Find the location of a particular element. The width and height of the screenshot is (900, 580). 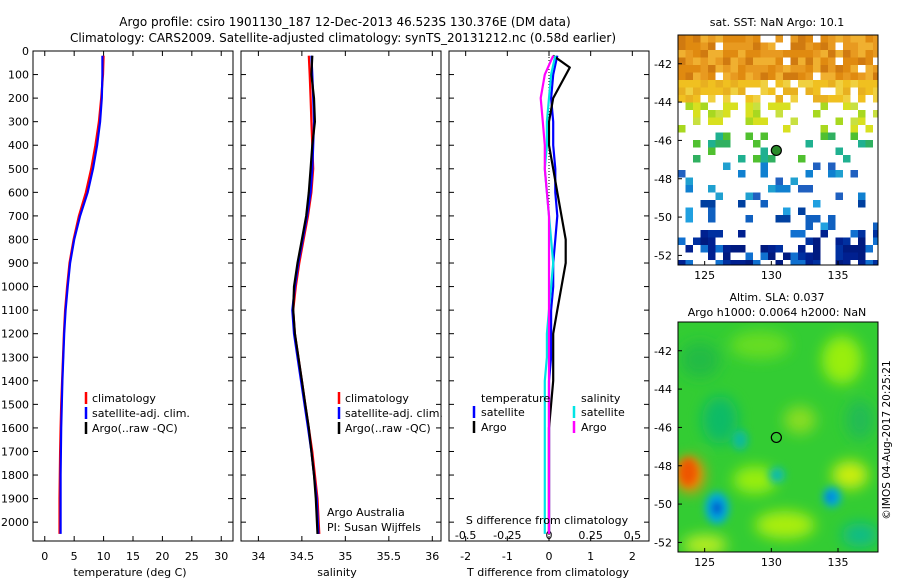

map-y-tick-label: -52 is located at coordinates (663, 255).